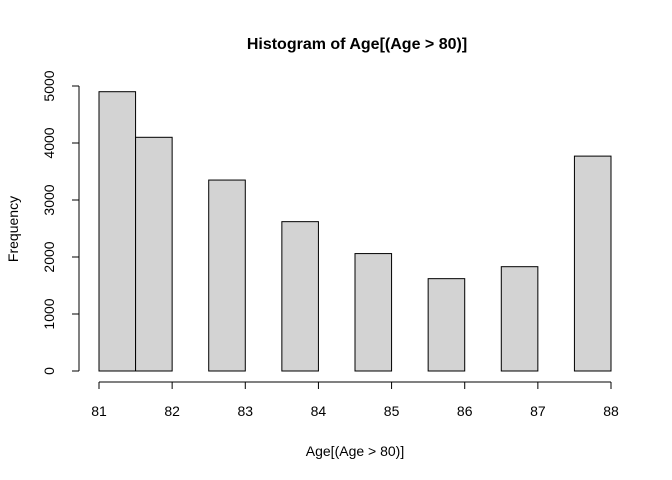 The height and width of the screenshot is (480, 672). Describe the element at coordinates (355, 400) in the screenshot. I see `x-axis: 81 82 83 84 85 86 87 88` at that location.